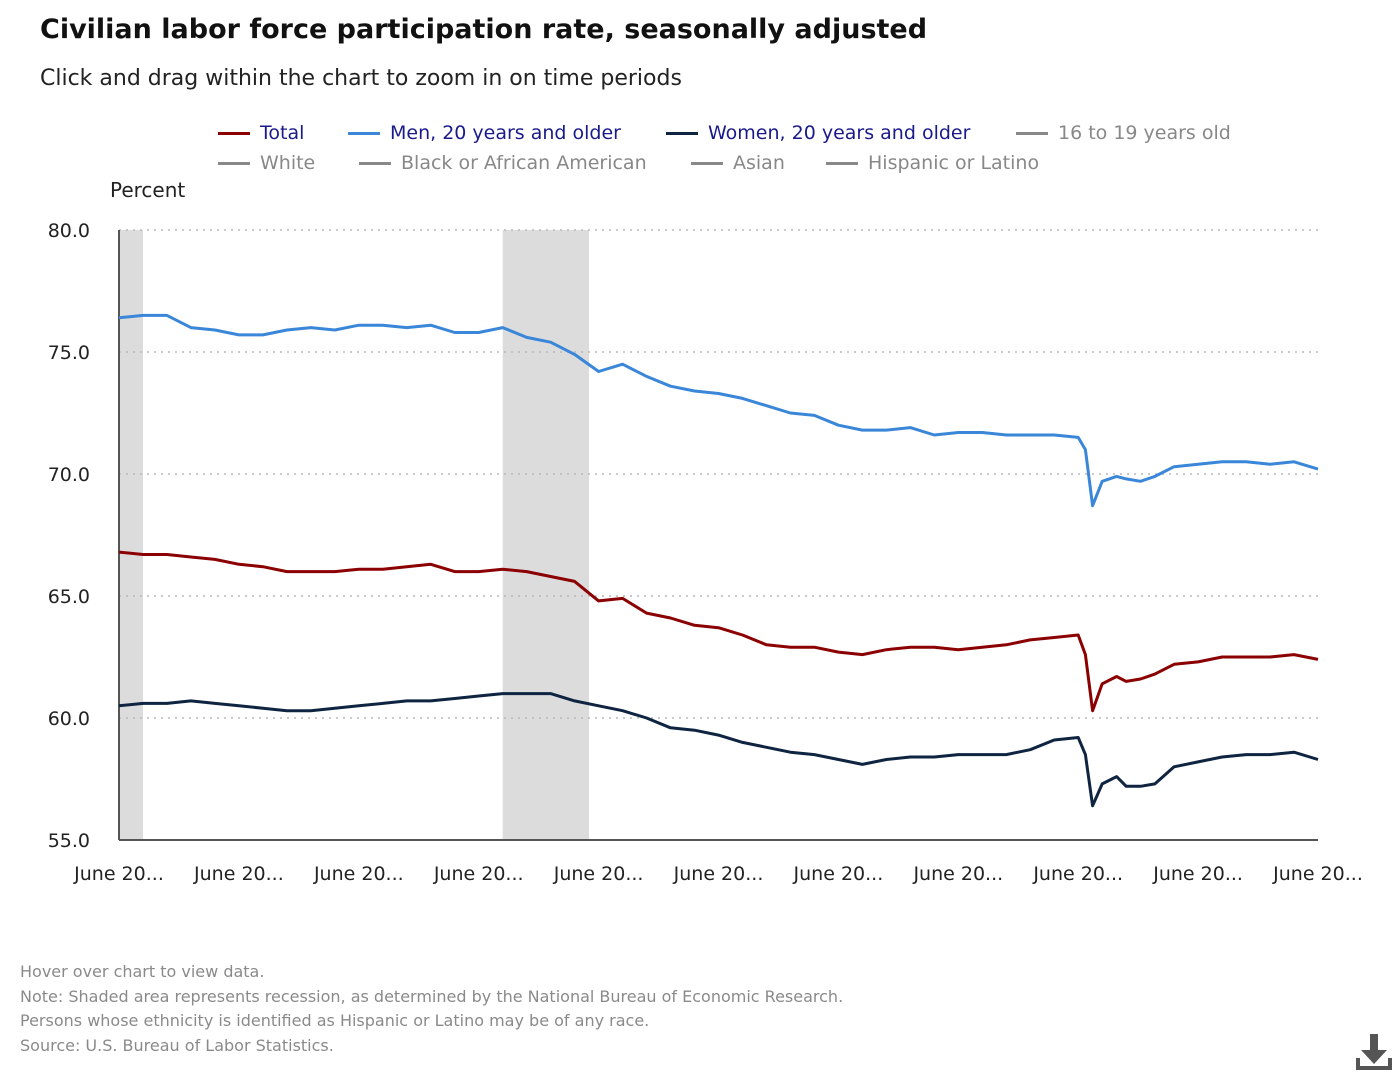  I want to click on legend-swatch-black, so click(375, 163).